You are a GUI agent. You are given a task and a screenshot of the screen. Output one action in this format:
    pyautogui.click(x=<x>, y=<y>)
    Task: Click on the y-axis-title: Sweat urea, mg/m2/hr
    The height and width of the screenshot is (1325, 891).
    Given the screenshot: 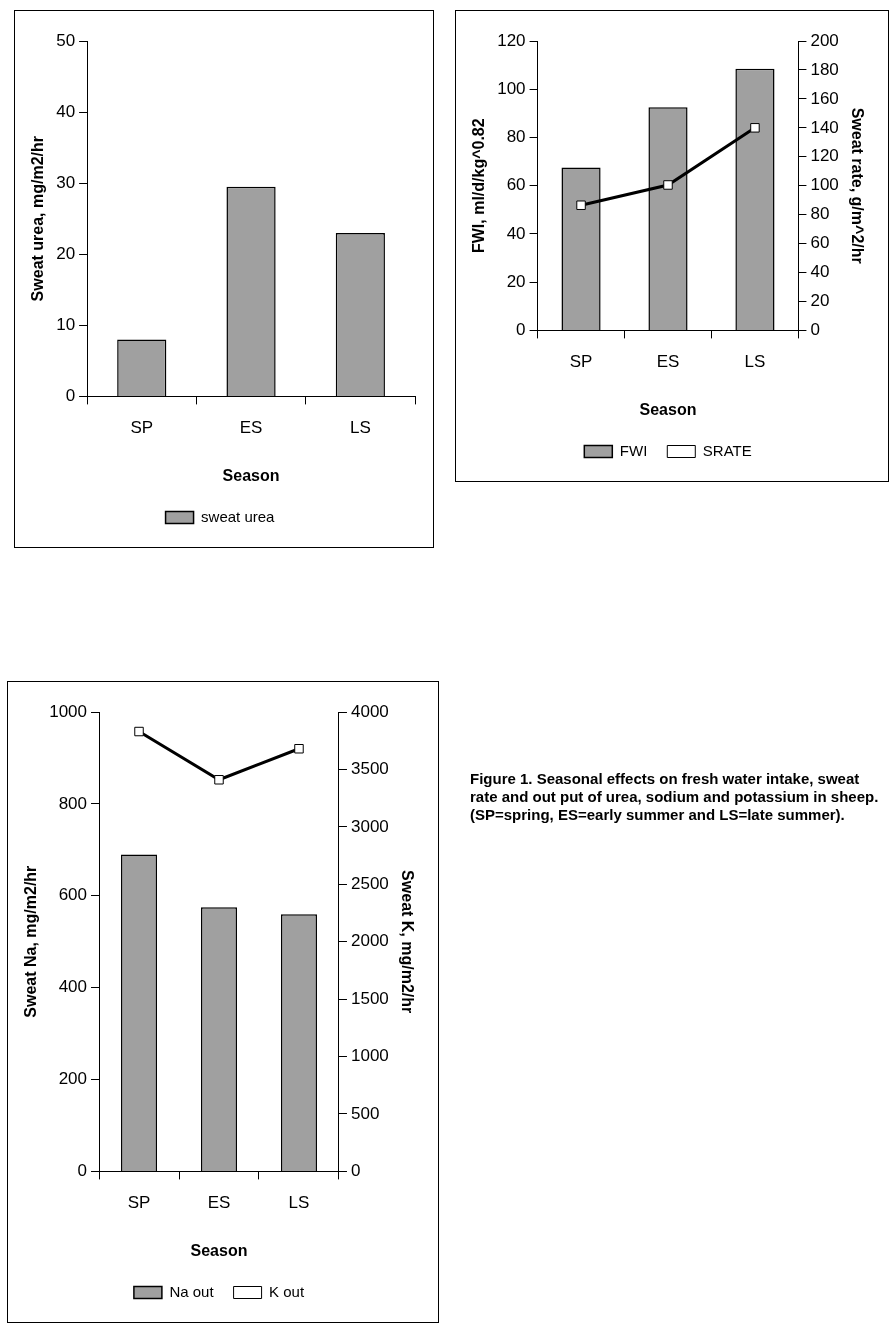 What is the action you would take?
    pyautogui.click(x=38, y=219)
    